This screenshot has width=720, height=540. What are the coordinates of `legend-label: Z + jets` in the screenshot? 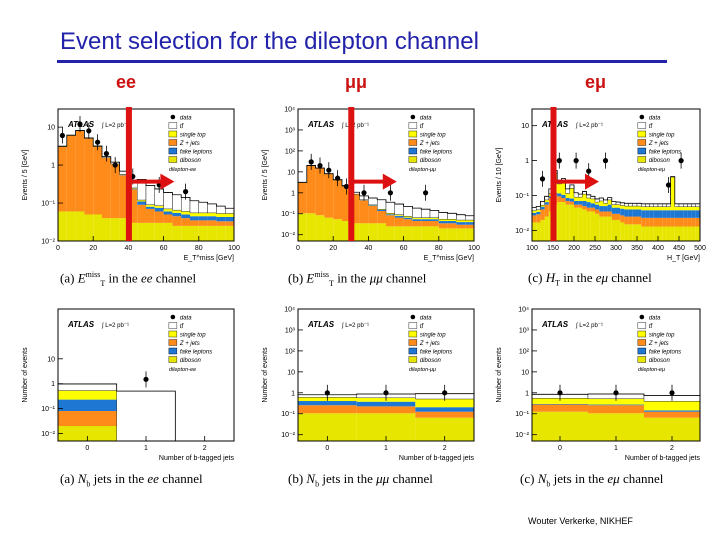 It's located at (189, 344).